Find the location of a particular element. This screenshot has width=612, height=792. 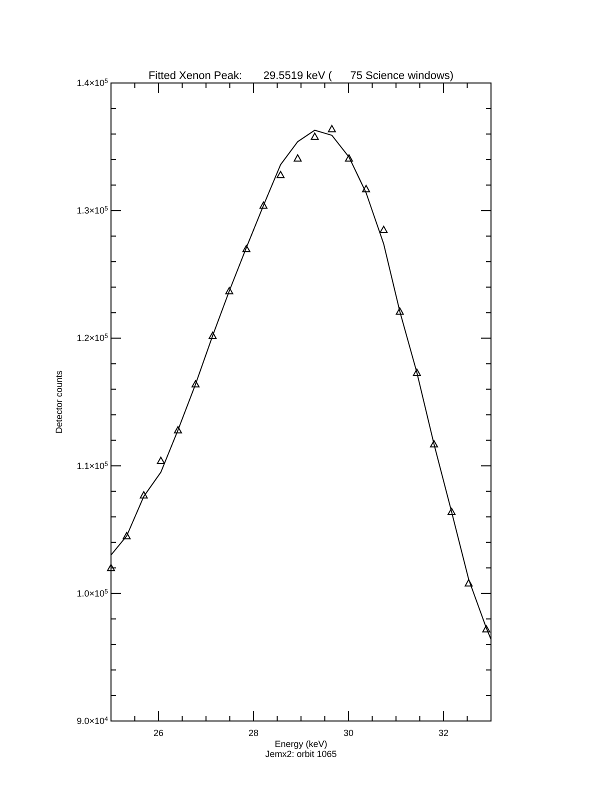

y-axis-title: Detector counts is located at coordinates (59, 402).